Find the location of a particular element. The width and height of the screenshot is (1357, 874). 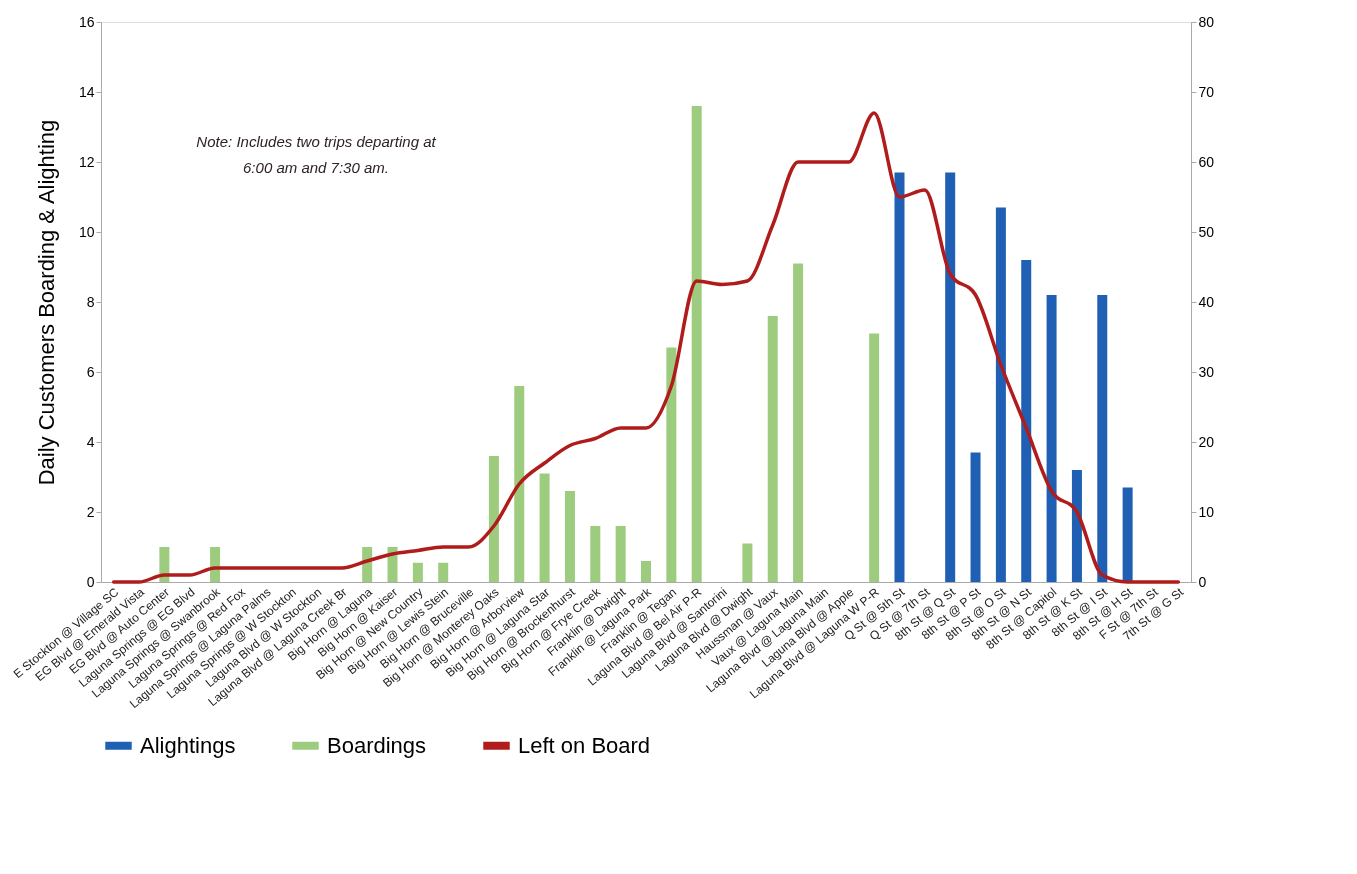

y-tick-label: 14 is located at coordinates (86, 91).